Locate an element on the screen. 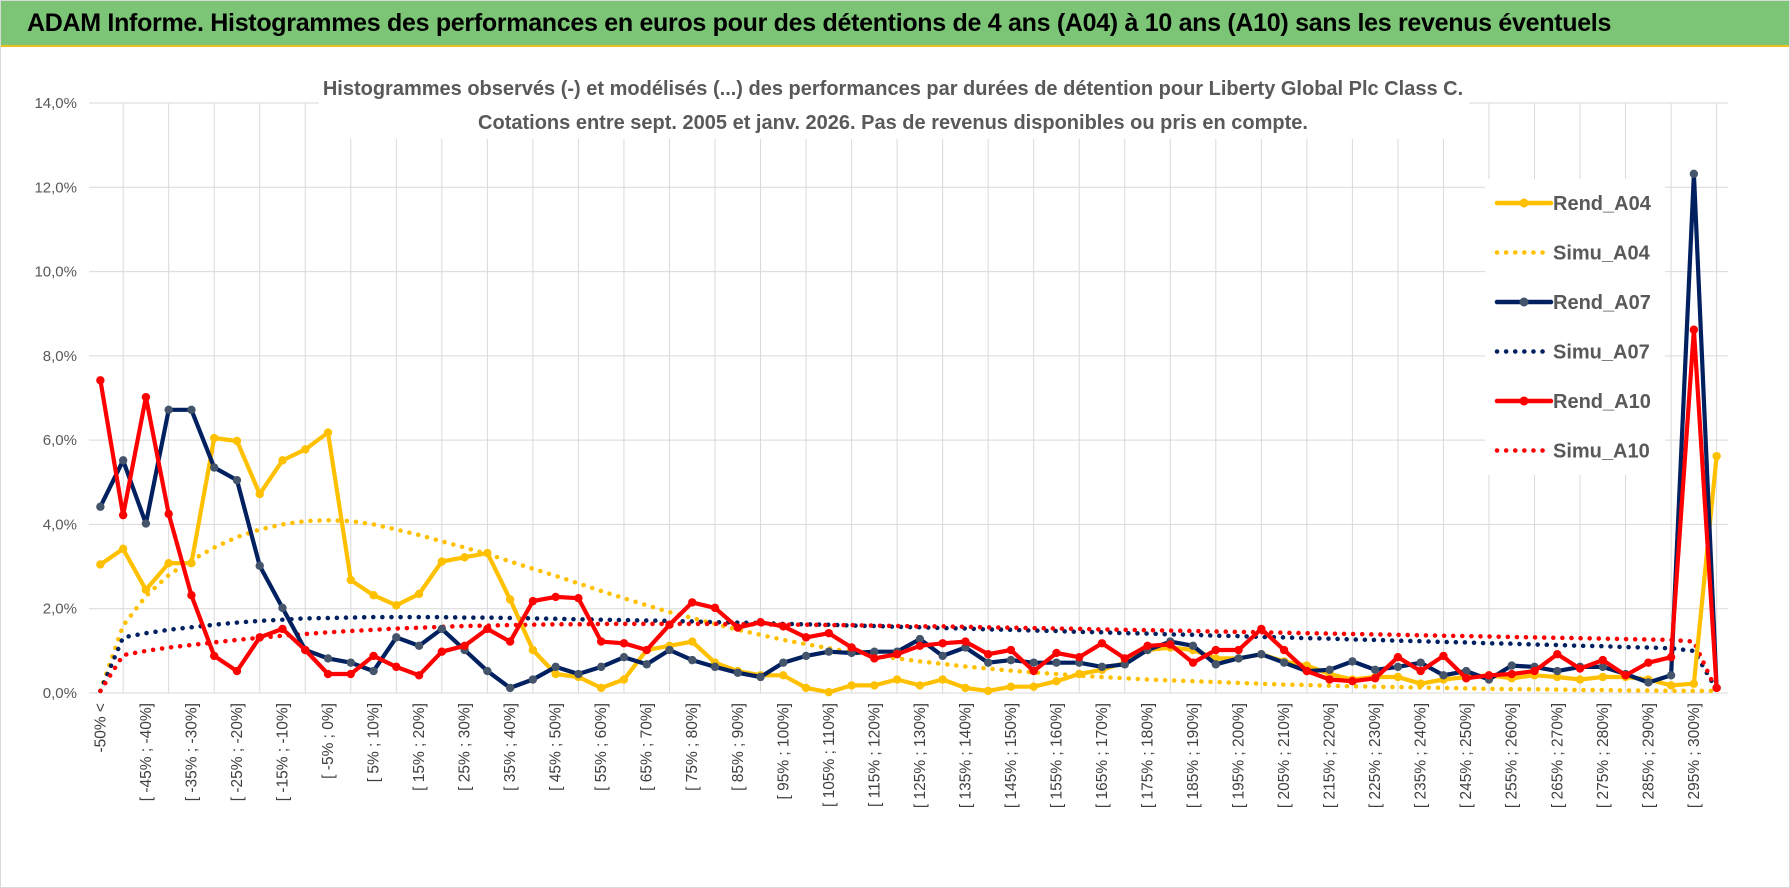 The width and height of the screenshot is (1790, 888). series-line-simu-a10 is located at coordinates (908, 657).